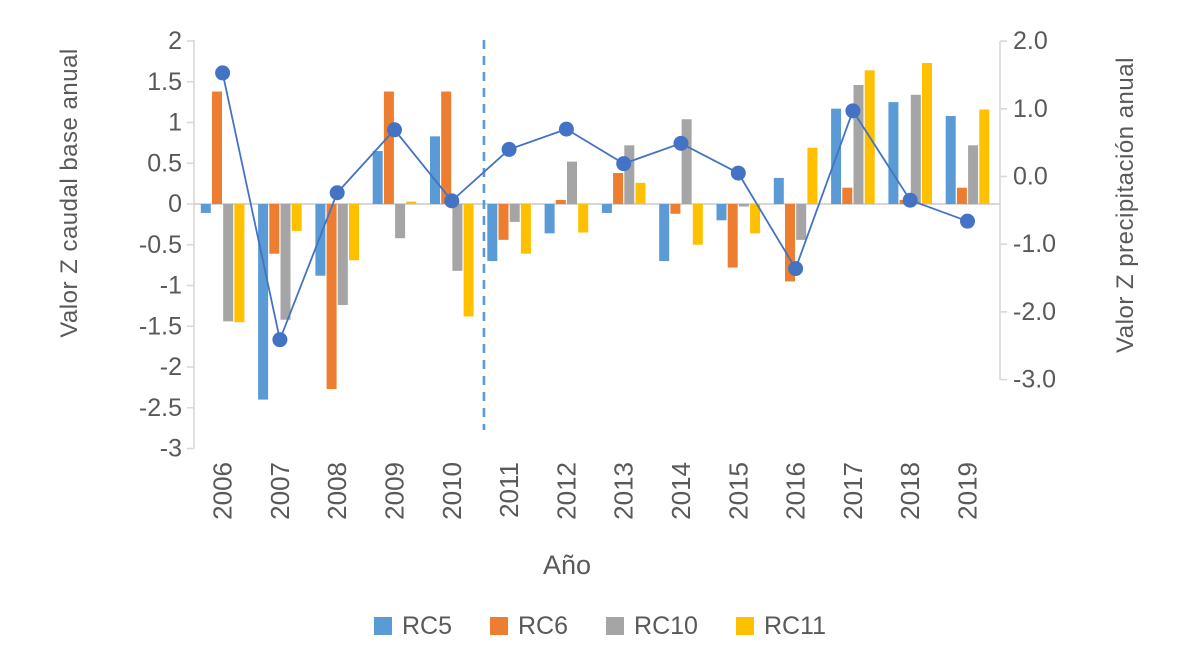  I want to click on bar-RC6-2008, so click(331, 297).